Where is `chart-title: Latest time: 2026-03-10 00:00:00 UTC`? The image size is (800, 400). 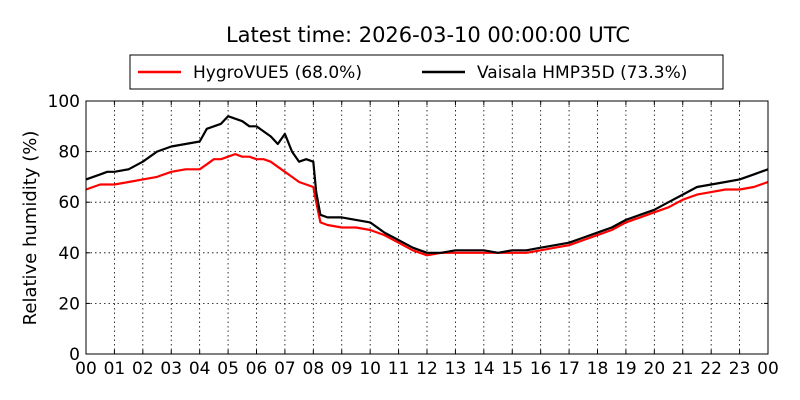 chart-title: Latest time: 2026-03-10 00:00:00 UTC is located at coordinates (428, 35).